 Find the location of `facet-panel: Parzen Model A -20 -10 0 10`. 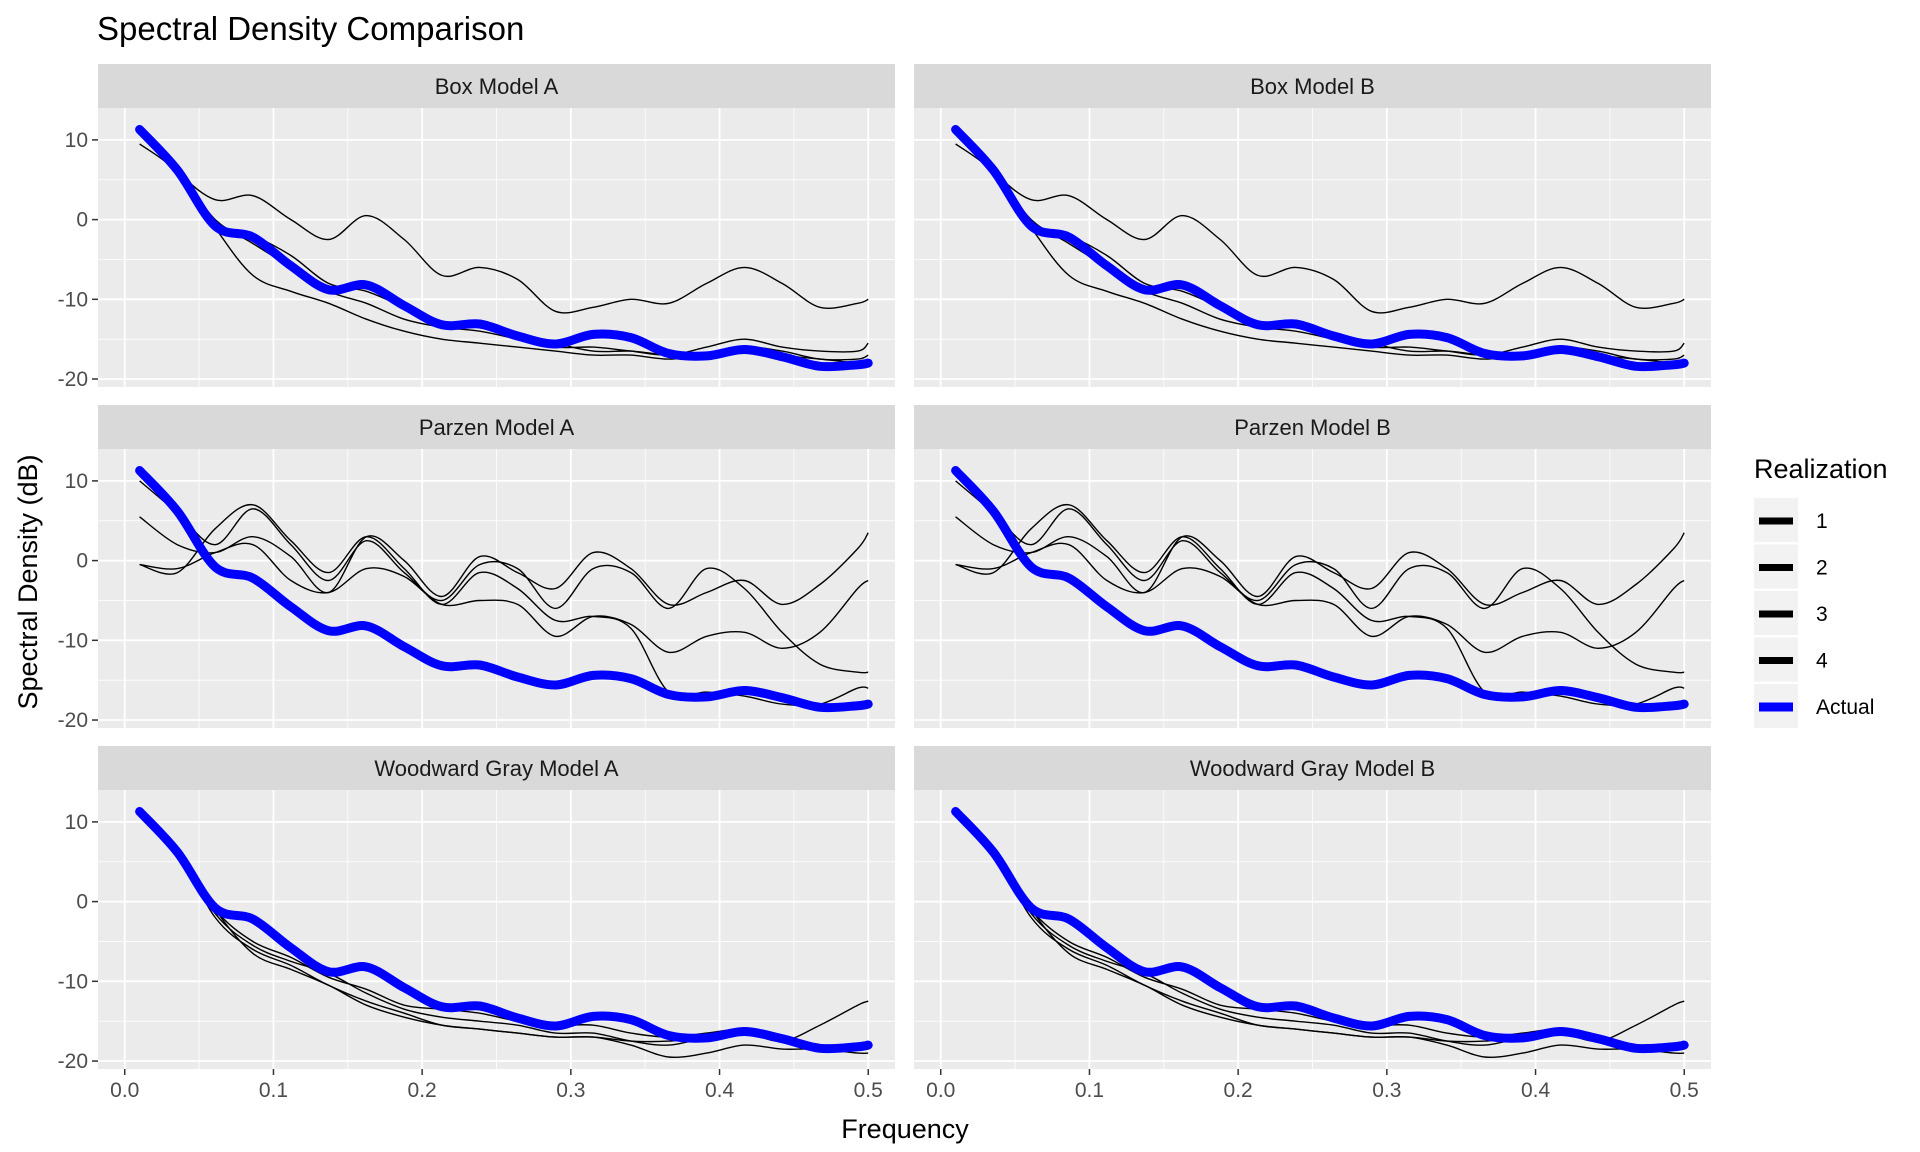

facet-panel: Parzen Model A -20 -10 0 10 is located at coordinates (476, 568).